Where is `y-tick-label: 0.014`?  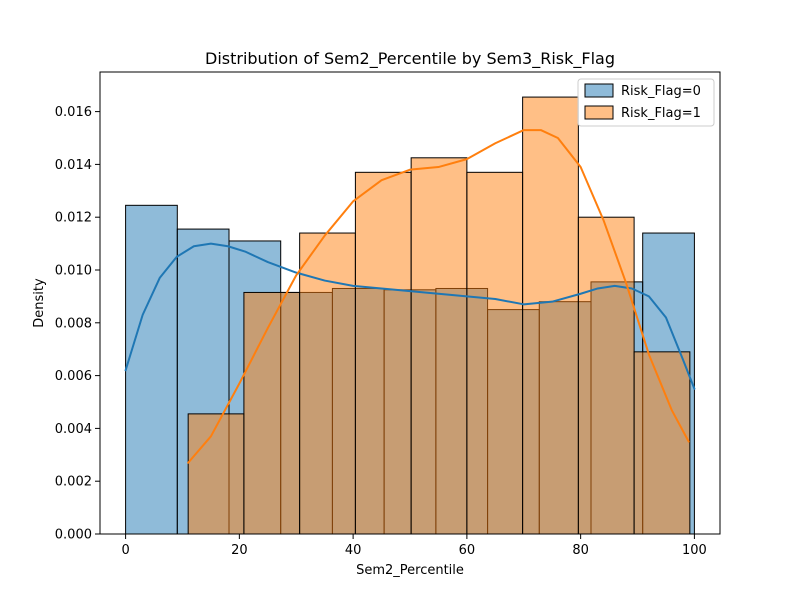 y-tick-label: 0.014 is located at coordinates (73, 165).